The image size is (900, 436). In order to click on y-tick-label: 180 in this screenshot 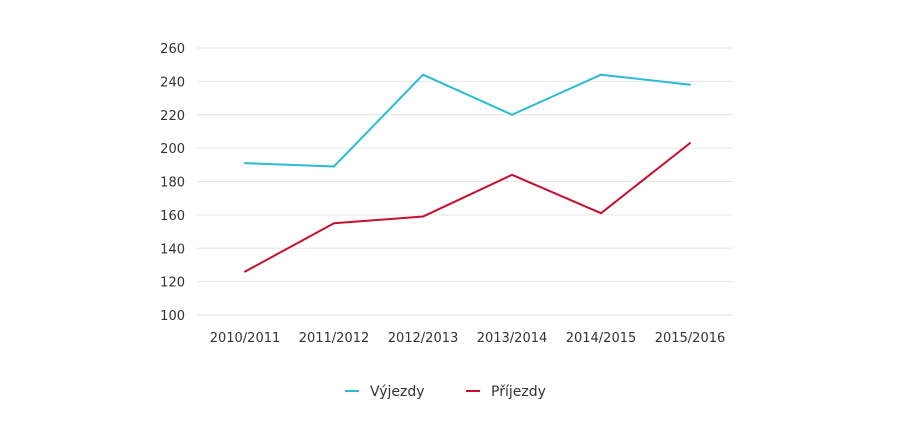, I will do `click(172, 183)`.